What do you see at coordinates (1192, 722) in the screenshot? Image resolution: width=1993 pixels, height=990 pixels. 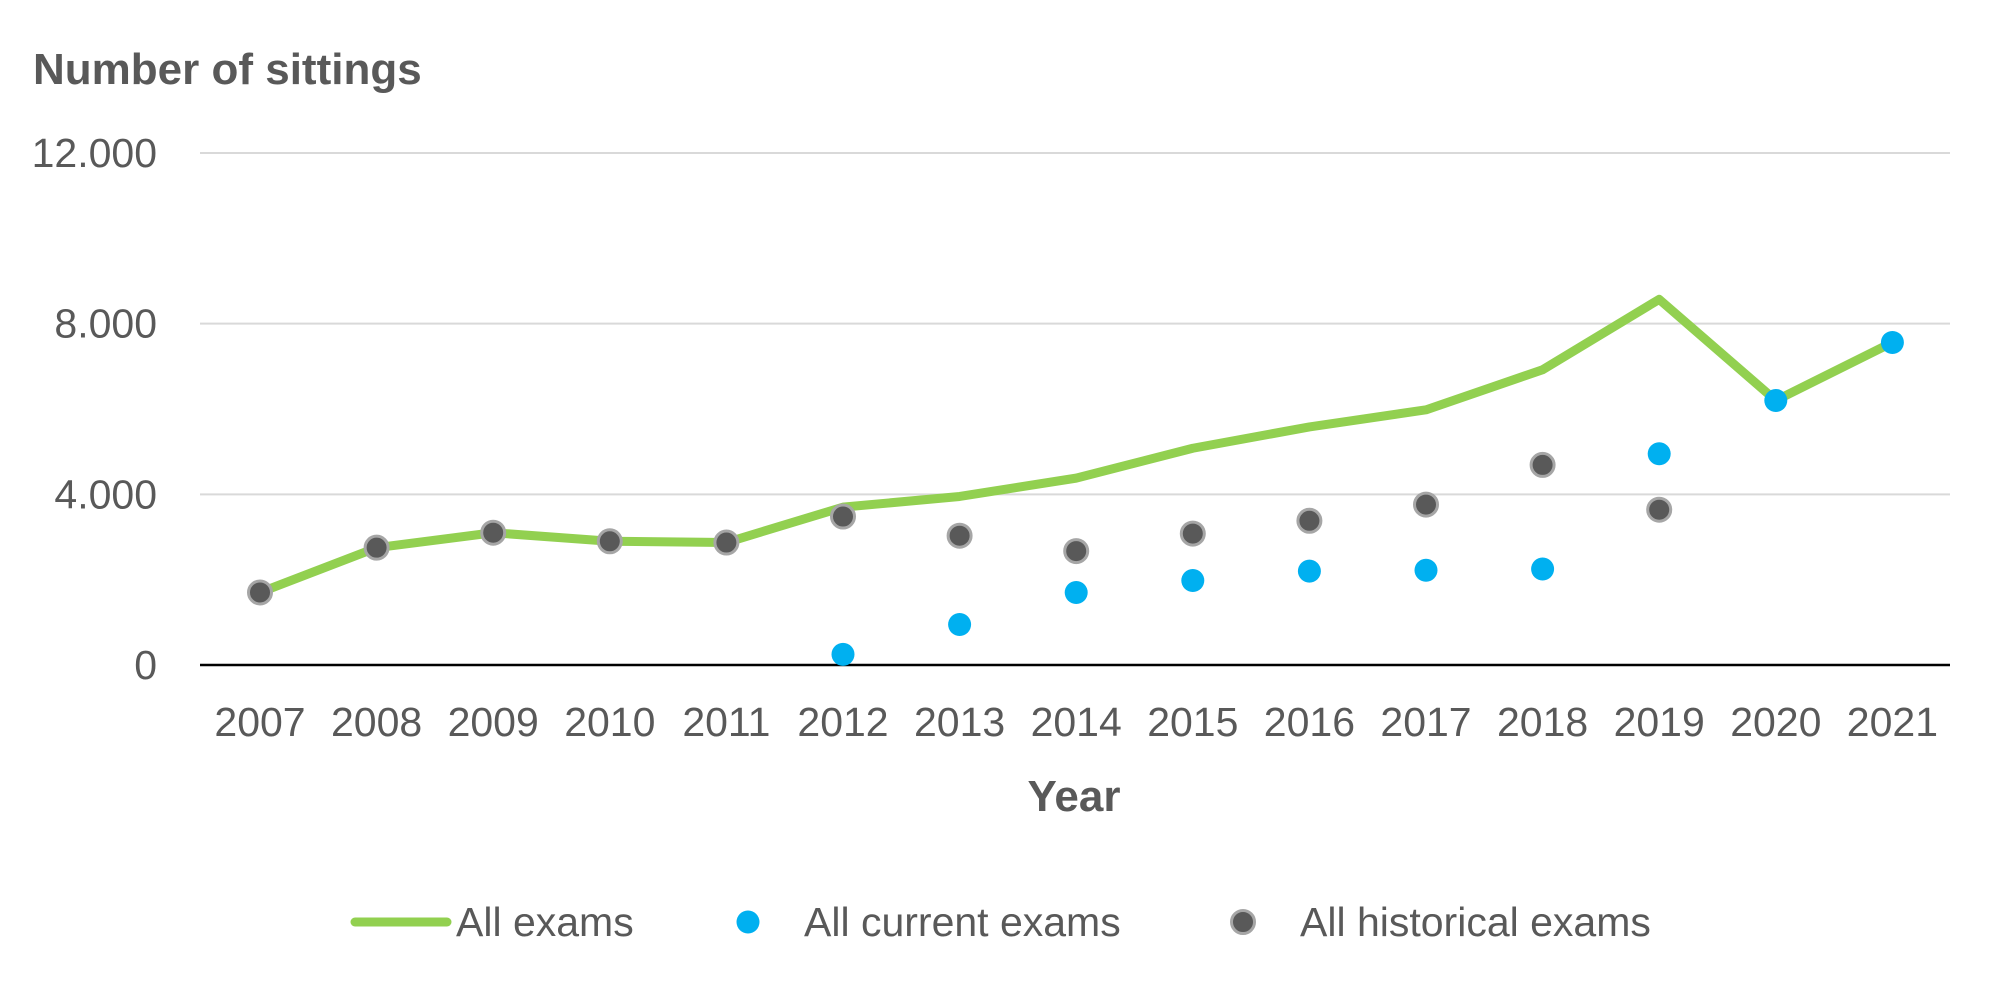 I see `x-tick-label: 2015` at bounding box center [1192, 722].